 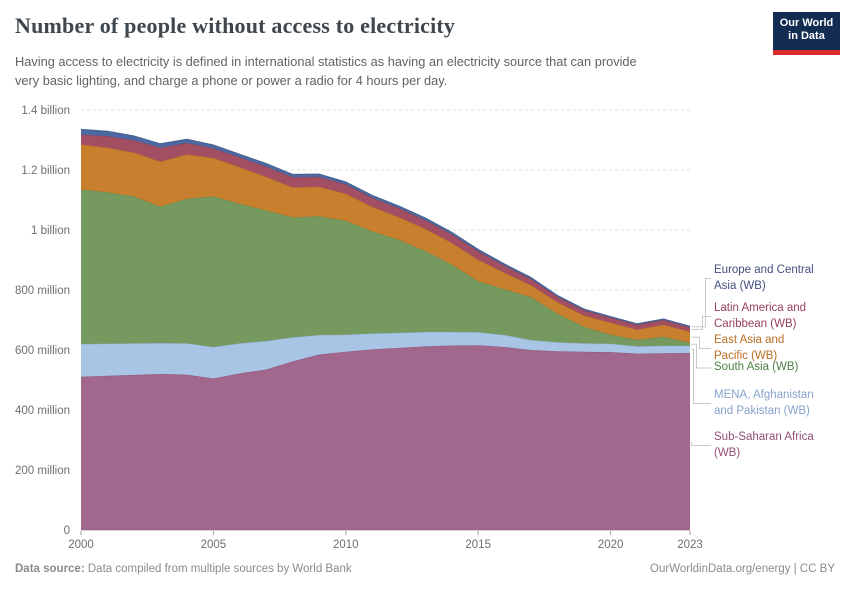 What do you see at coordinates (611, 545) in the screenshot?
I see `x-axis-tick-label: 2020` at bounding box center [611, 545].